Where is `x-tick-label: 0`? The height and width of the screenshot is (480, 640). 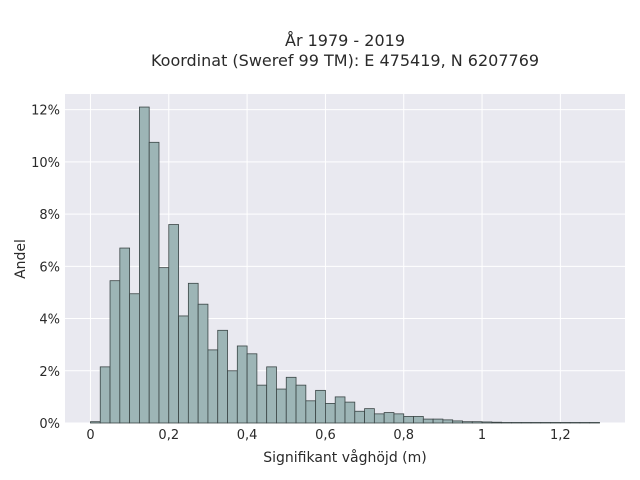
x-tick-label: 0 is located at coordinates (90, 435).